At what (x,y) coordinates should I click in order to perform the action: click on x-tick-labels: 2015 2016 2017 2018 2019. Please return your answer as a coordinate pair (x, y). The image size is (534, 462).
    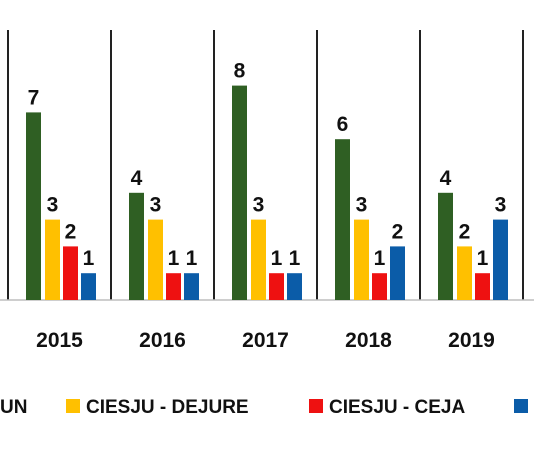
    Looking at the image, I should click on (265, 340).